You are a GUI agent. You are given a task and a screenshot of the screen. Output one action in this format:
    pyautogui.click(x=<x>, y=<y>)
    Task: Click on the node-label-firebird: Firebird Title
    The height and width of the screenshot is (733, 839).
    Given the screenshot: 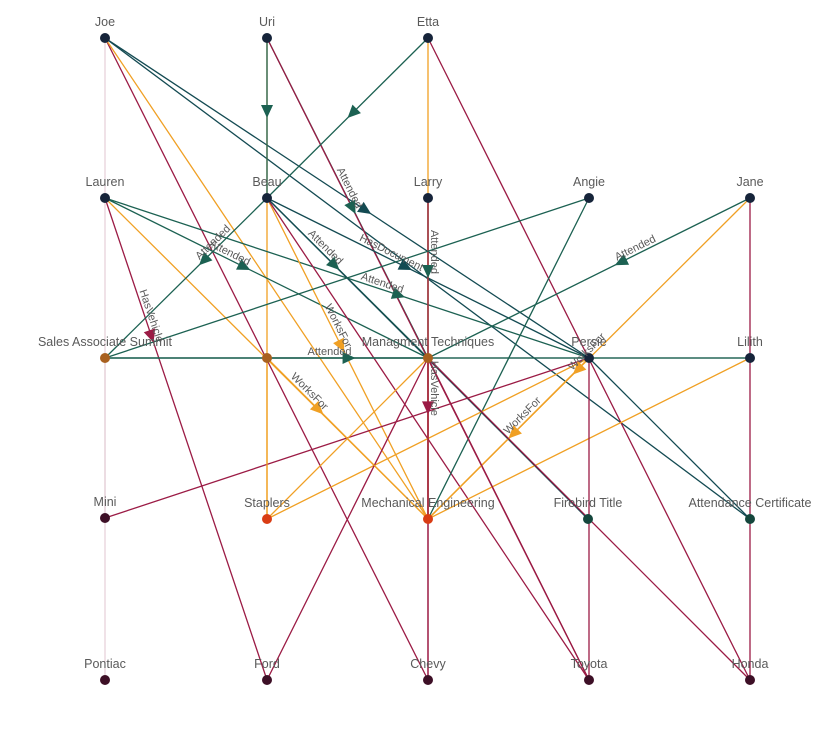 What is the action you would take?
    pyautogui.click(x=588, y=503)
    